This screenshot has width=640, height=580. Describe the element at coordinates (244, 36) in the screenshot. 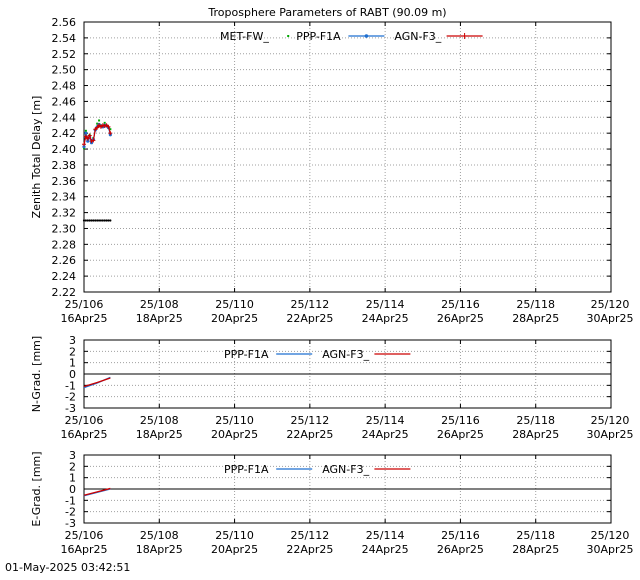

I see `legend-label: MET-FW_` at that location.